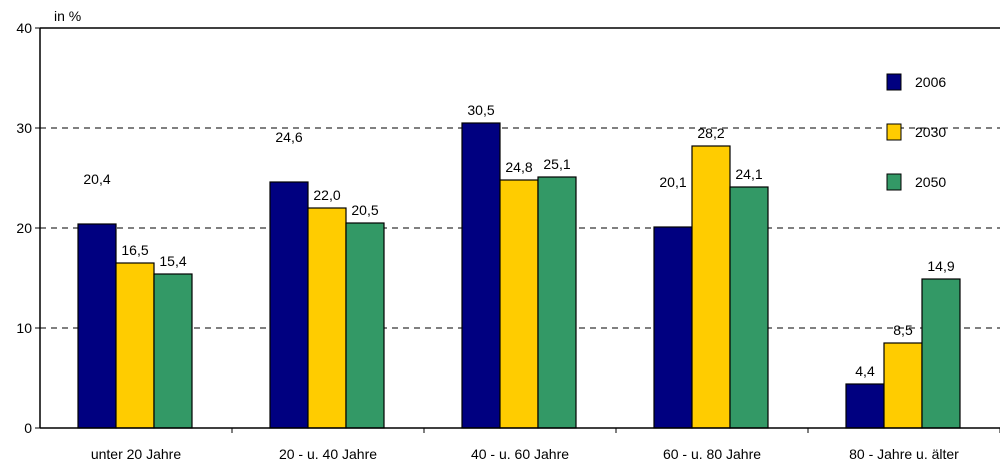 This screenshot has width=1000, height=468. Describe the element at coordinates (712, 454) in the screenshot. I see `x-tick-label: 60 - u. 80 Jahre` at that location.